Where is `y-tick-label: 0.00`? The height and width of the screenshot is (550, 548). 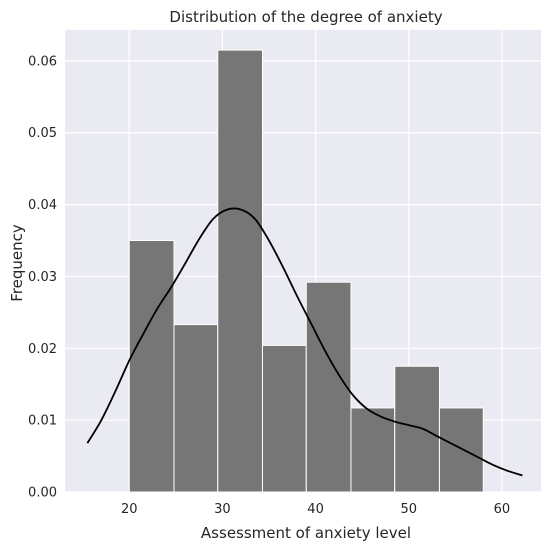
y-tick-label: 0.00 is located at coordinates (42, 493).